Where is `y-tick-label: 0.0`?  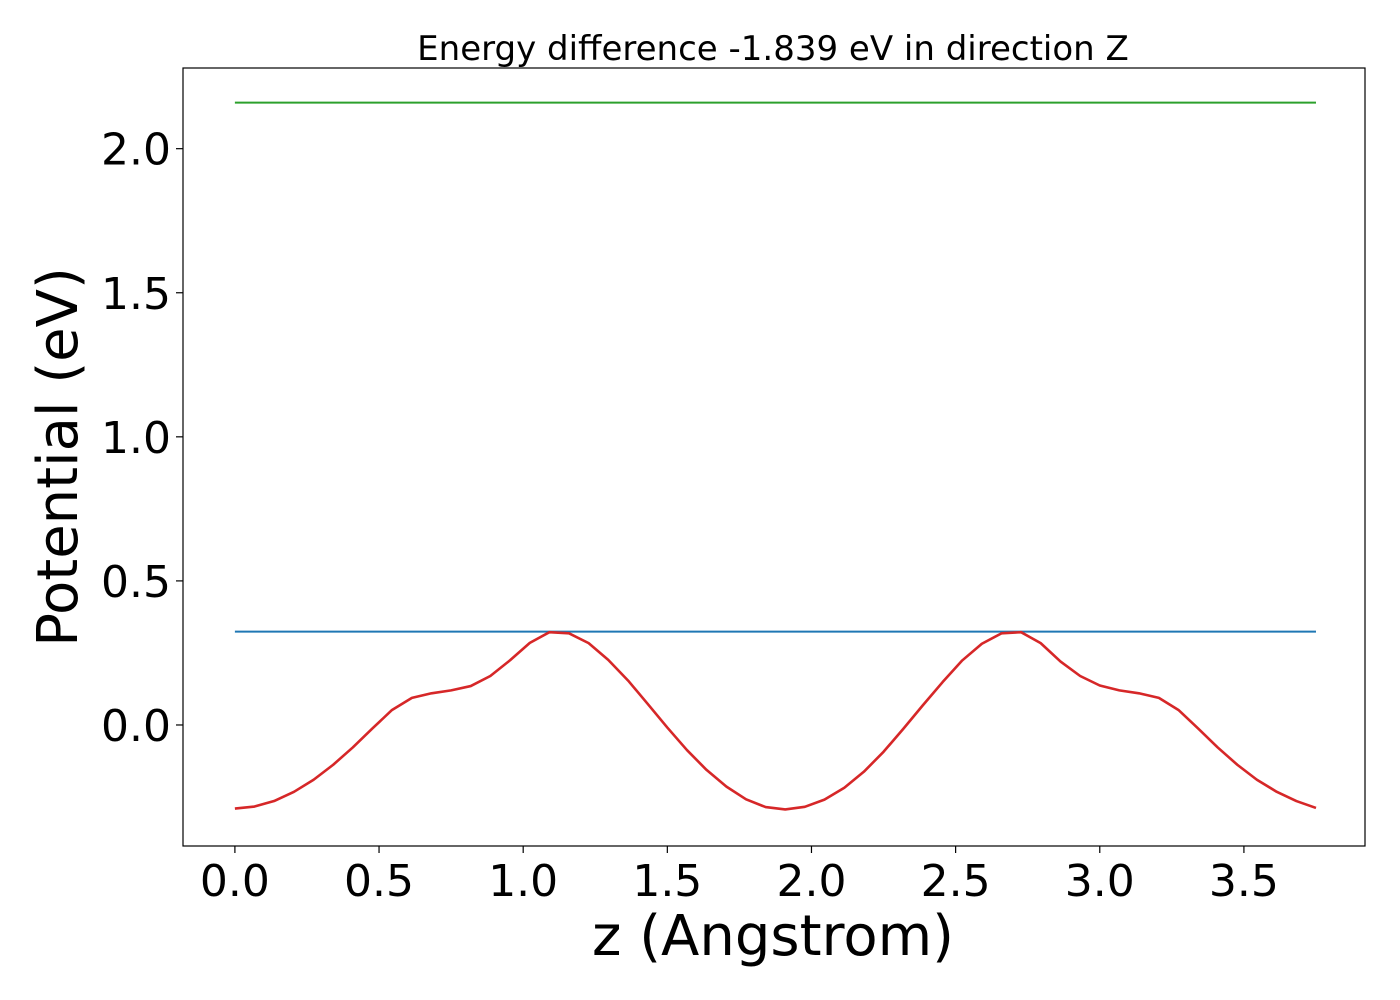
y-tick-label: 0.0 is located at coordinates (136, 726).